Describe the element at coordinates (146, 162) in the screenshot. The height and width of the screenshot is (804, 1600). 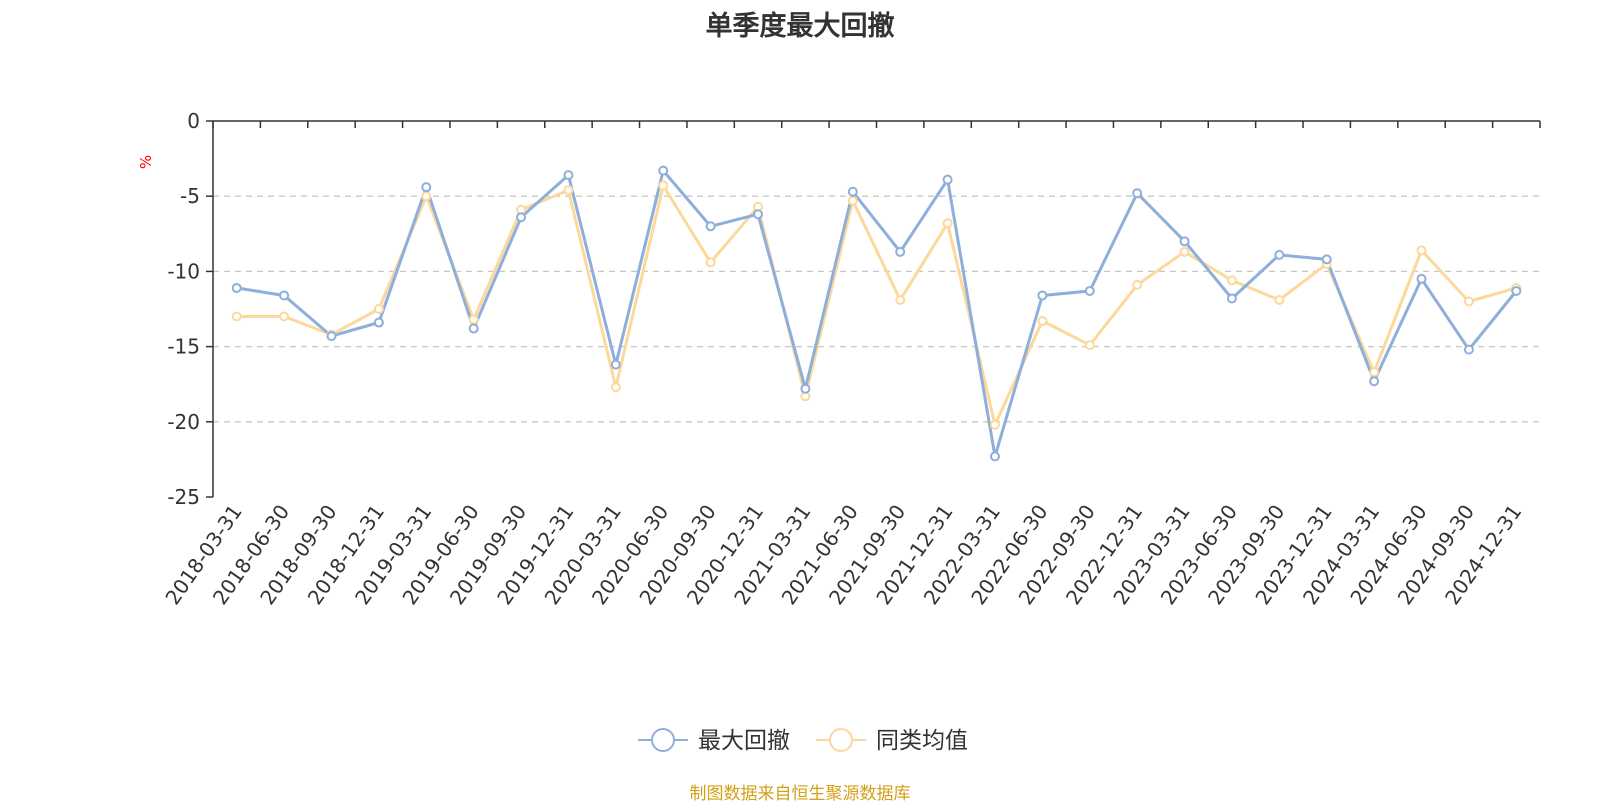
I see `y-axis-label: %` at that location.